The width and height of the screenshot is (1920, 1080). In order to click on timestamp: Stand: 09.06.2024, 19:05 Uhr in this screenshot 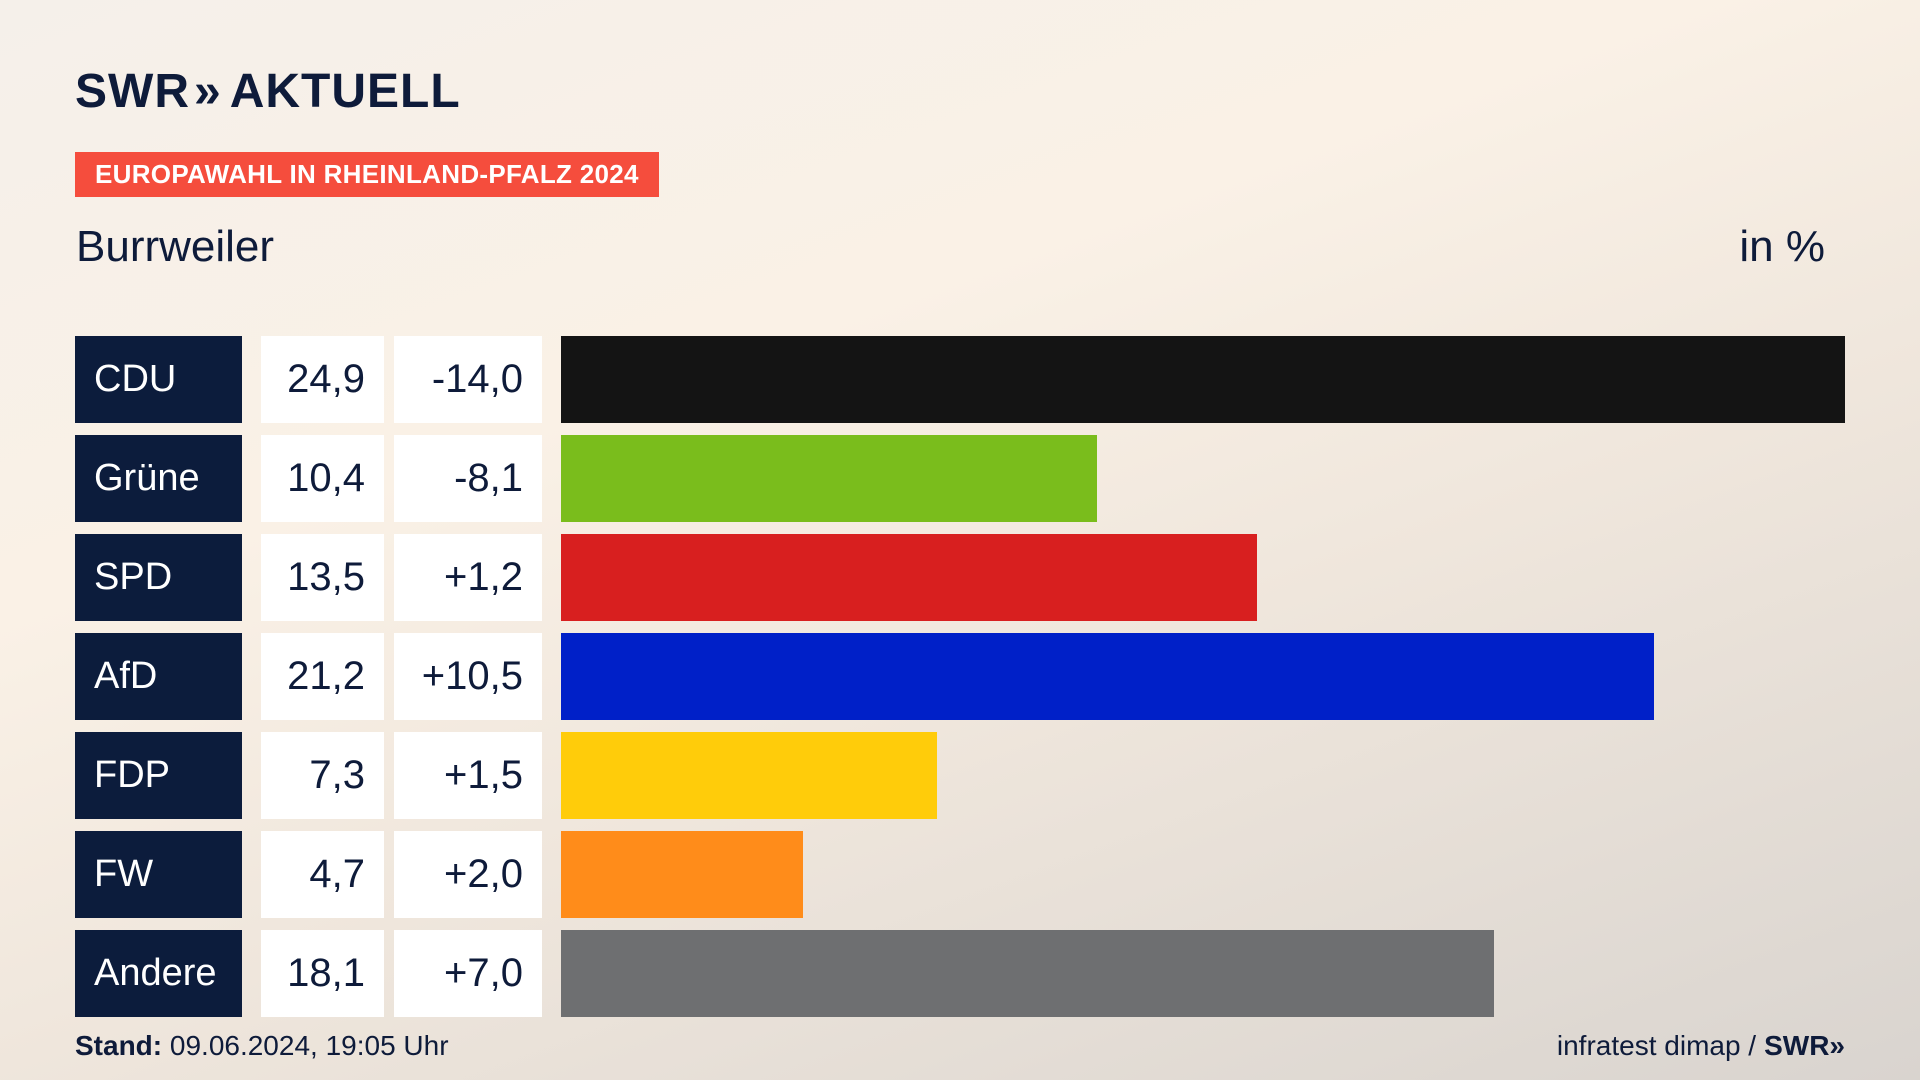, I will do `click(262, 1046)`.